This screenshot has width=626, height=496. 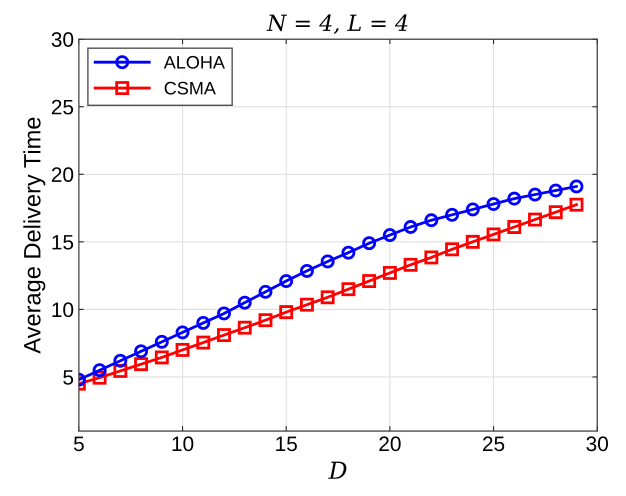 I want to click on x-tick-label: 20, so click(x=390, y=444).